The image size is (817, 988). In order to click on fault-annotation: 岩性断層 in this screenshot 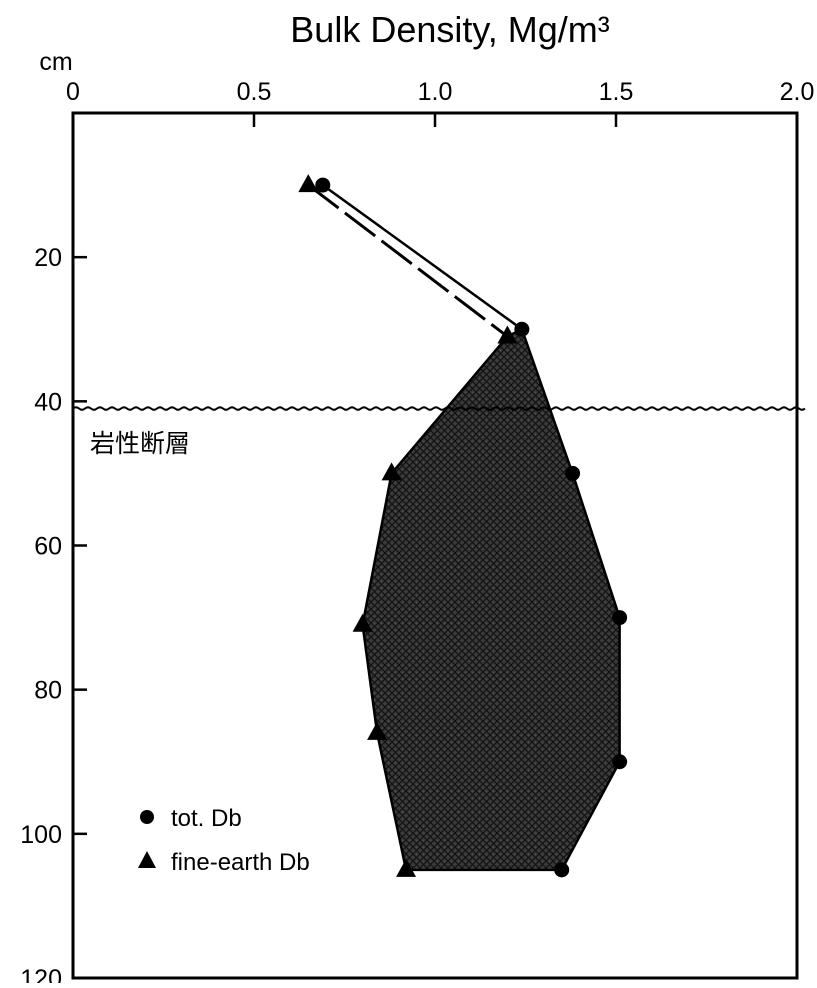, I will do `click(140, 443)`.